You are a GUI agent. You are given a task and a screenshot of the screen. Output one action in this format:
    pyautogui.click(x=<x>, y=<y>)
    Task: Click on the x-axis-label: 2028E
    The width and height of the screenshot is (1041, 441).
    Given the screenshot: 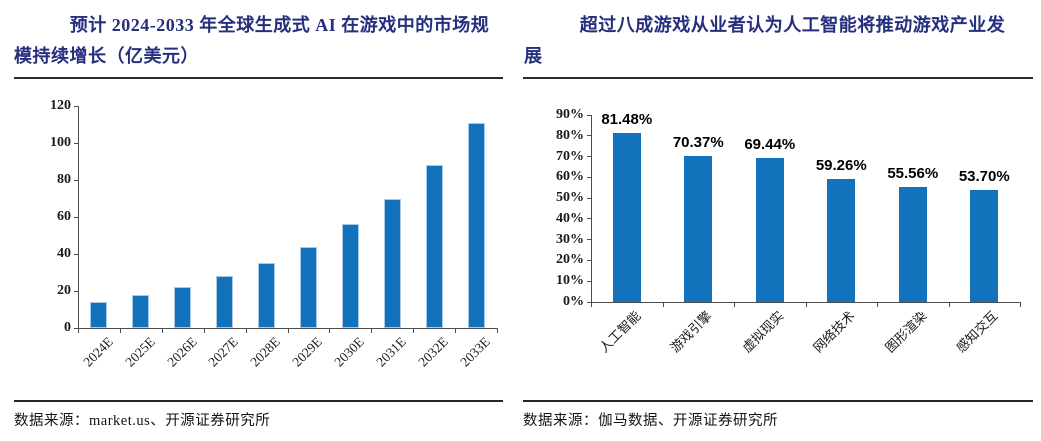 What is the action you would take?
    pyautogui.click(x=265, y=352)
    